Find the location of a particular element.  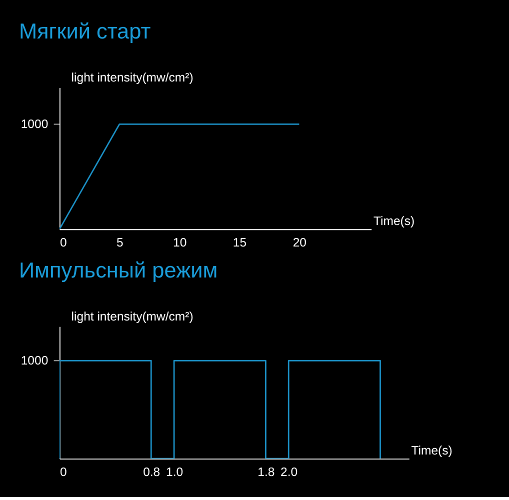

x-tick-label: 1.8 is located at coordinates (266, 472).